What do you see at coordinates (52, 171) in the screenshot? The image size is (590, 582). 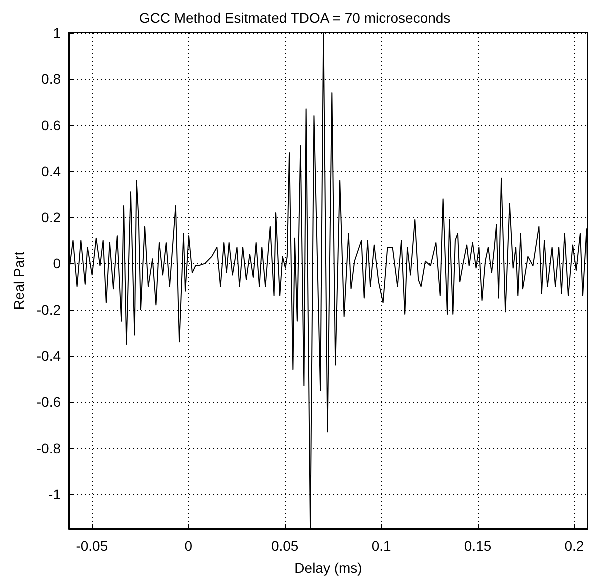 I see `y-tick-label: 0.4` at bounding box center [52, 171].